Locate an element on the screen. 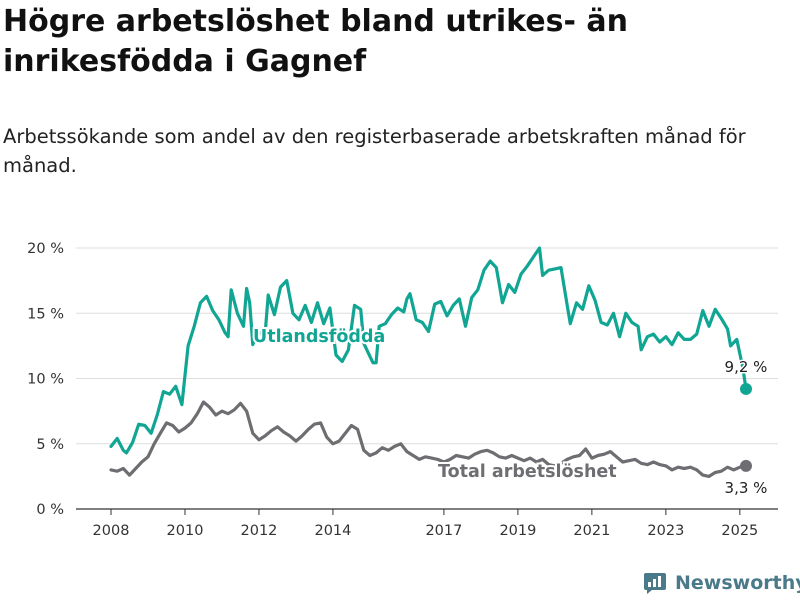  x-tick-label: 2023 is located at coordinates (665, 531).